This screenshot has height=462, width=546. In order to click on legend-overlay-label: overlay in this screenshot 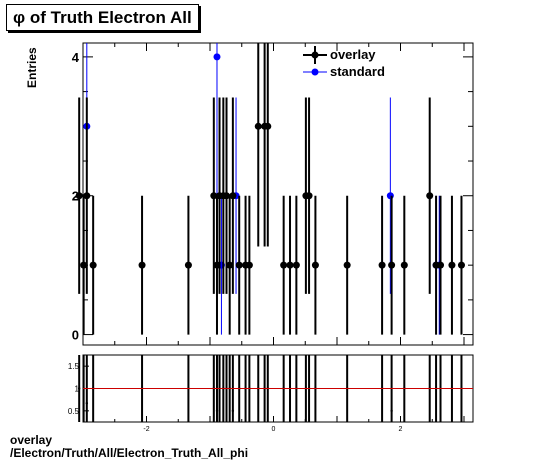, I will do `click(353, 54)`.